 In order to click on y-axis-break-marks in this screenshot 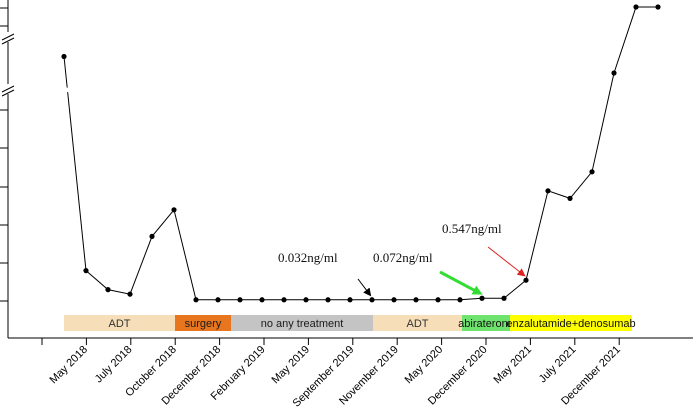, I will do `click(8, 64)`.